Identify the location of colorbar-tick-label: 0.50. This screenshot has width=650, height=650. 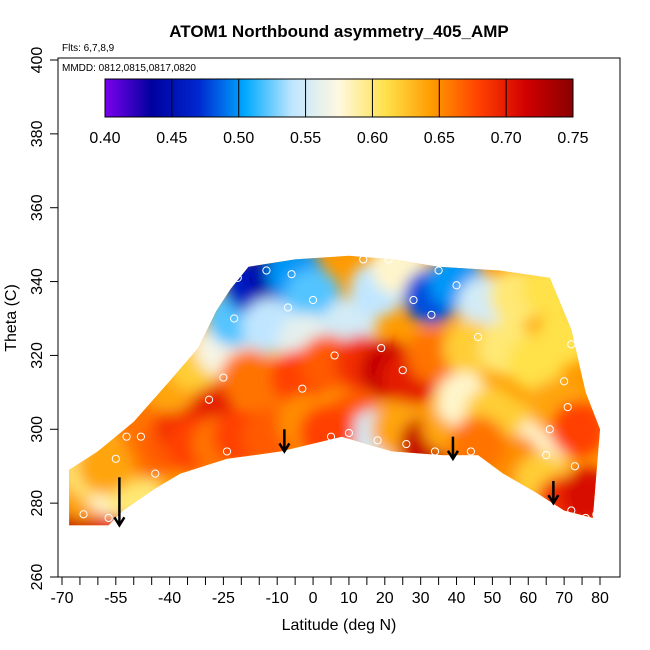
(238, 138).